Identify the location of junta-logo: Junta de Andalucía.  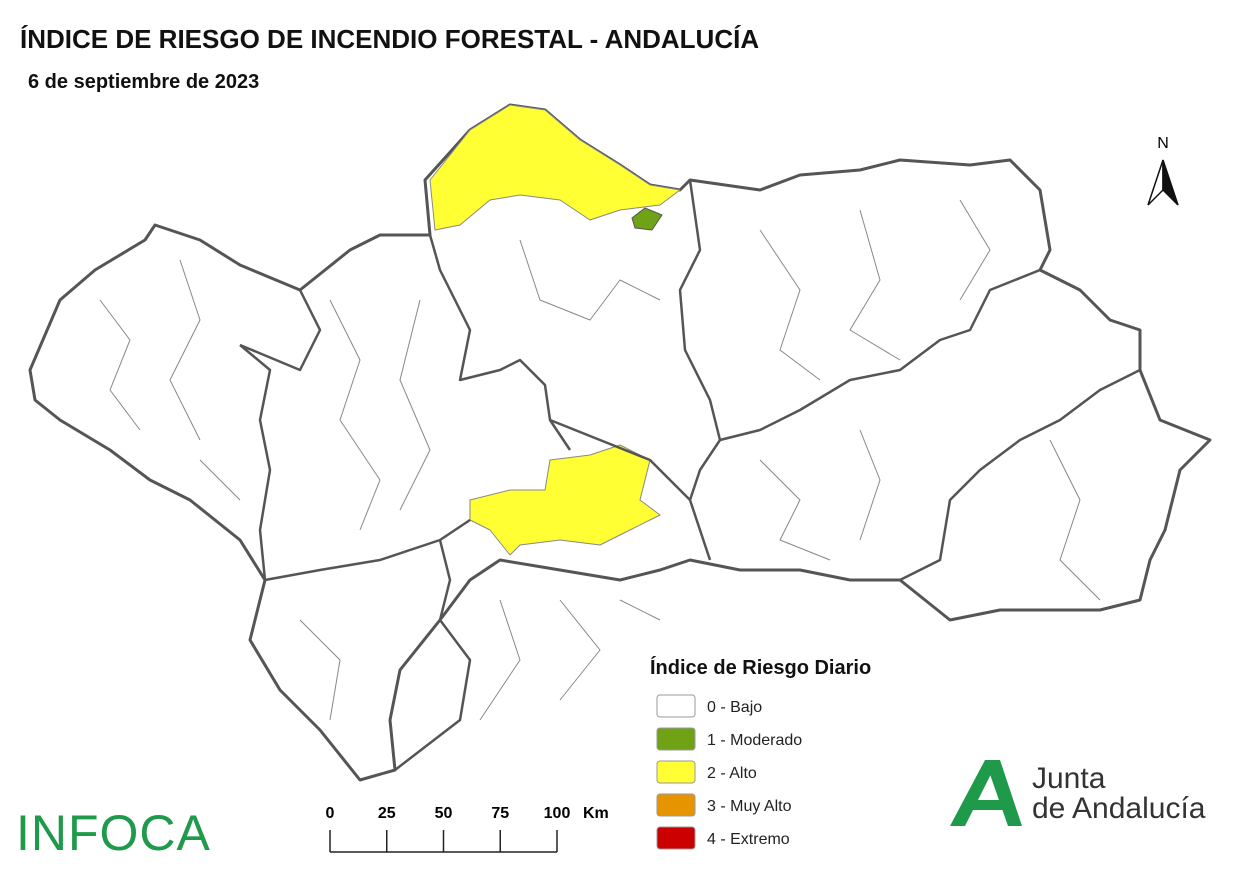
(1078, 793).